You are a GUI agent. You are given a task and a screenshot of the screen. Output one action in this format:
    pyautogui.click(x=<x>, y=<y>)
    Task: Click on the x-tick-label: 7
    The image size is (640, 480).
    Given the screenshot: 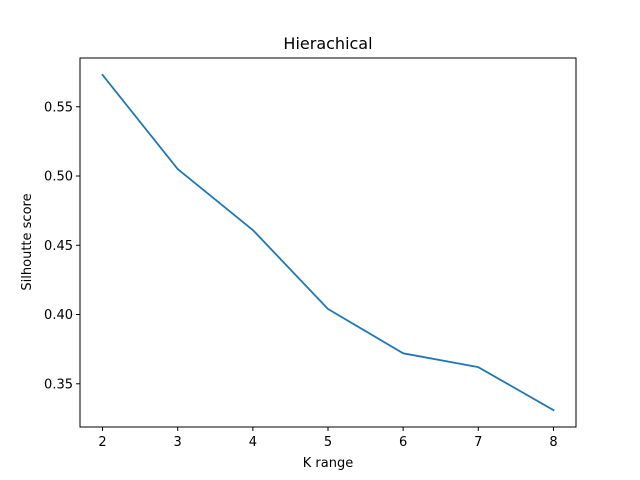 What is the action you would take?
    pyautogui.click(x=478, y=442)
    